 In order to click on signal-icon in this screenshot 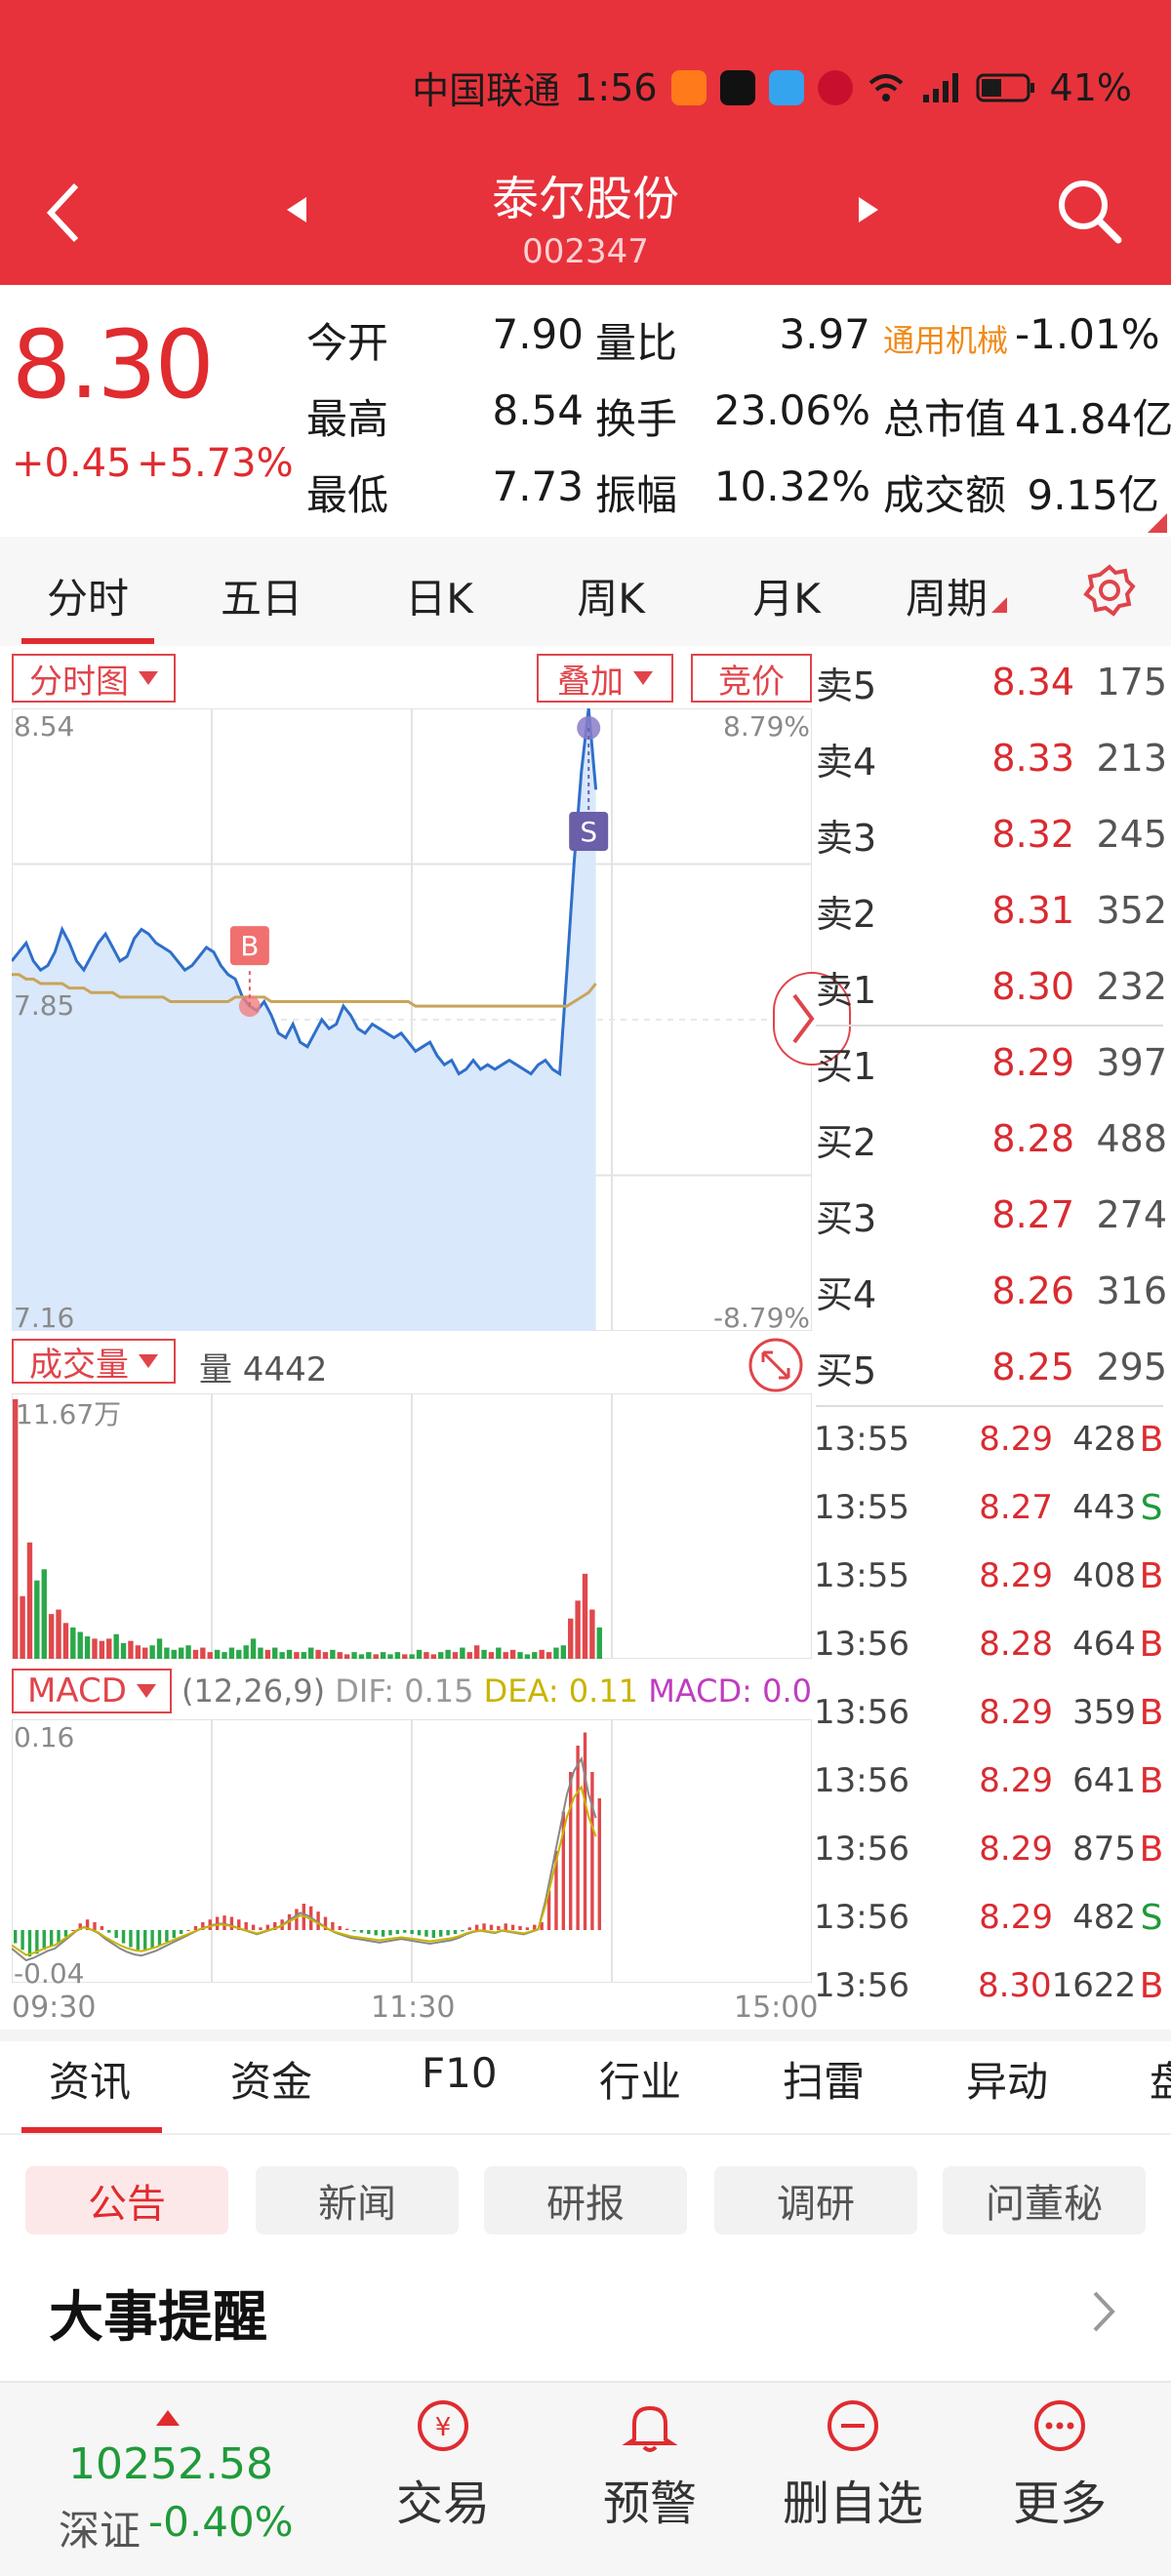, I will do `click(940, 87)`.